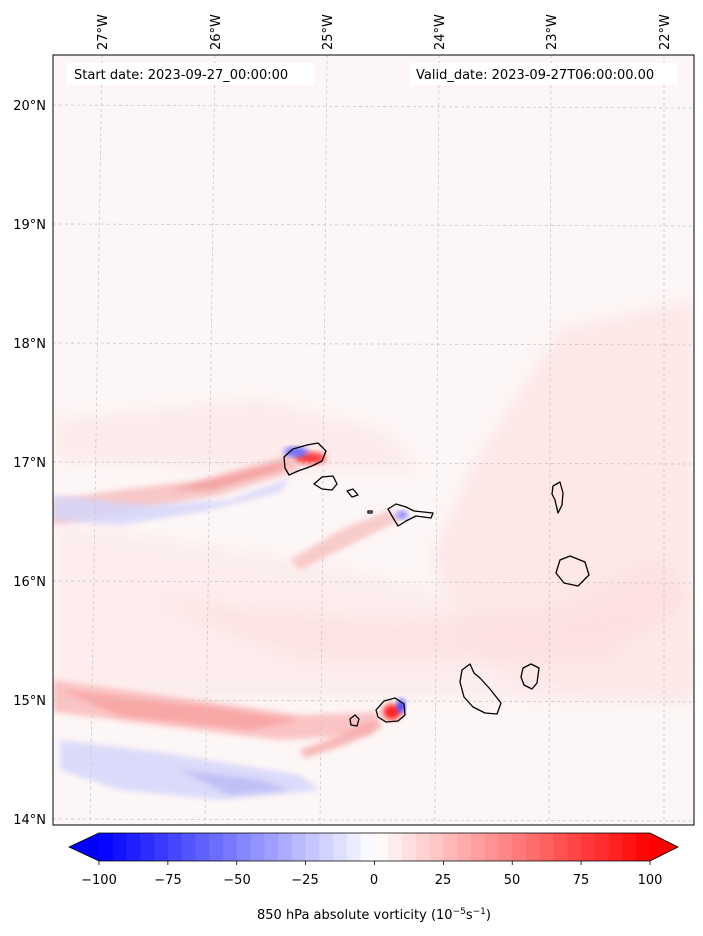 The width and height of the screenshot is (703, 936). Describe the element at coordinates (325, 483) in the screenshot. I see `island-sao-vicente` at that location.